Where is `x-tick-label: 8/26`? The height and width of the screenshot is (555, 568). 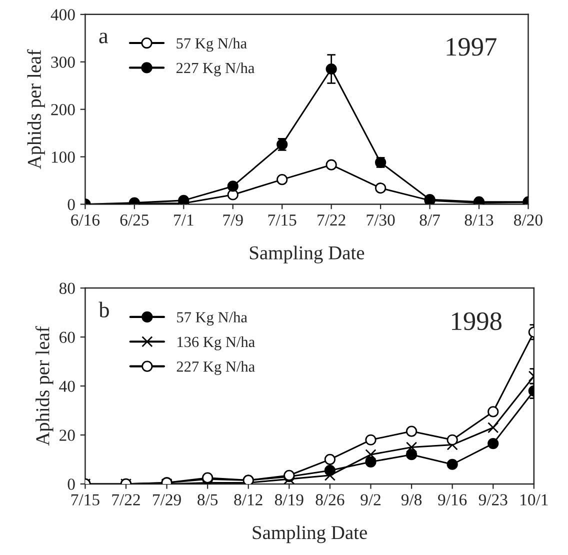 x-tick-label: 8/26 is located at coordinates (330, 500).